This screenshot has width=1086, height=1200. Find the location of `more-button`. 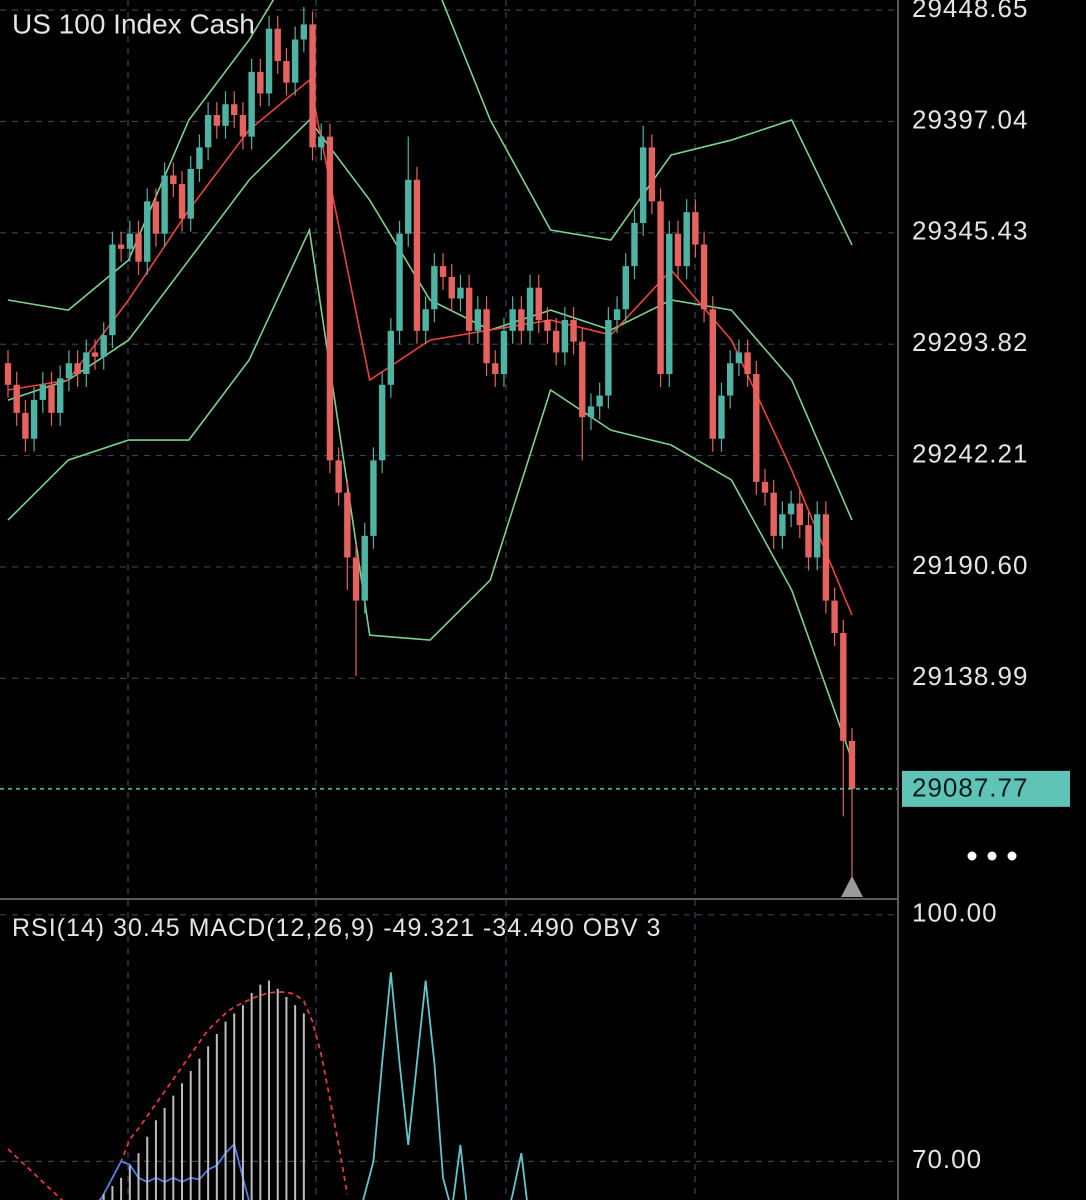

more-button is located at coordinates (992, 856).